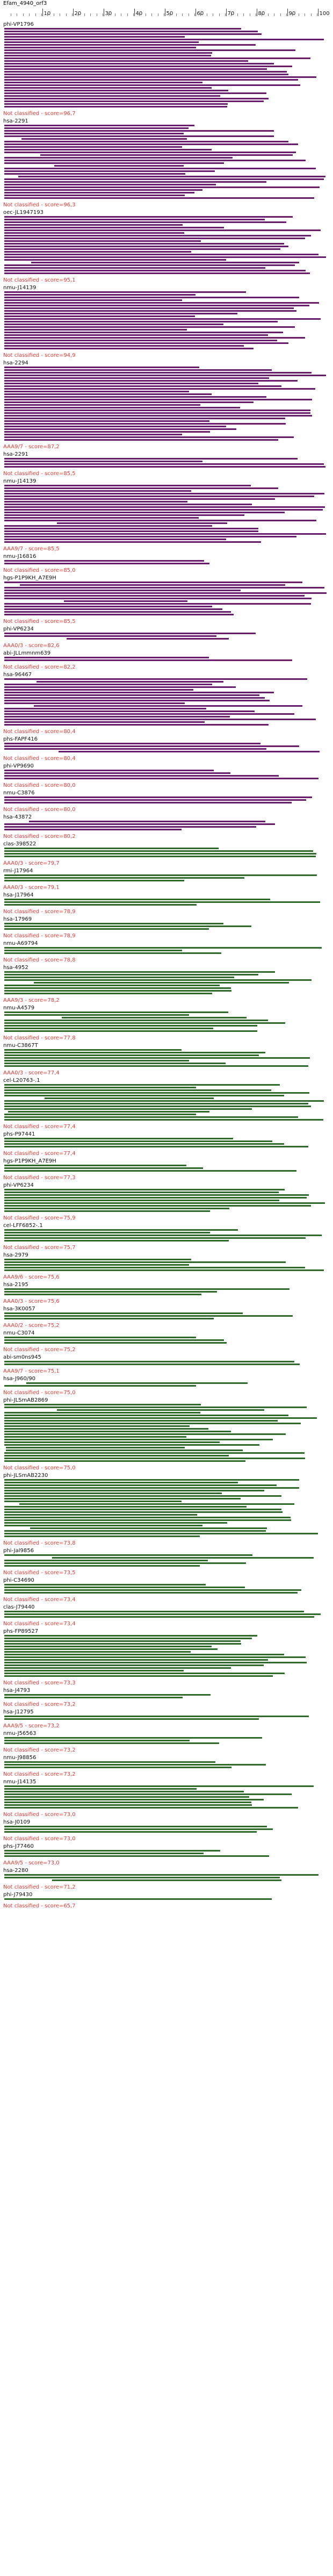  Describe the element at coordinates (21, 1631) in the screenshot. I see `sequence-name: phs-FP89527` at that location.